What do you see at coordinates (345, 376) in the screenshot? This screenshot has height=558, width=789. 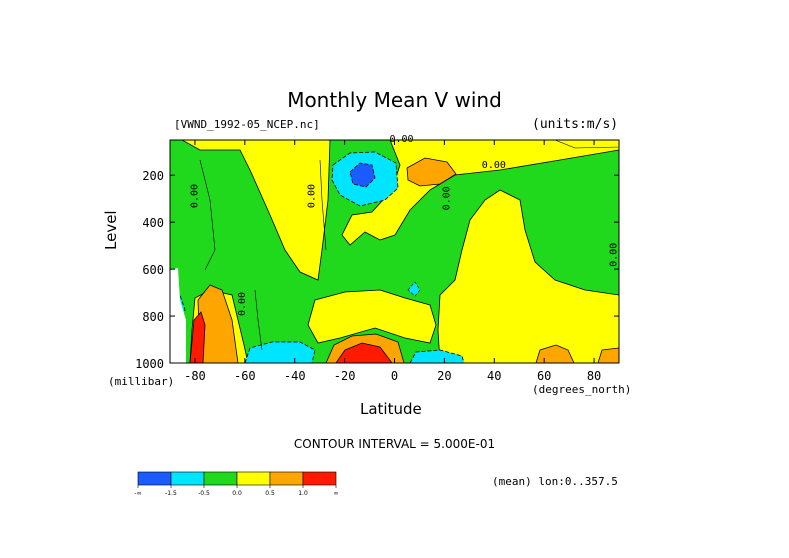 I see `x-tick-label: -20` at bounding box center [345, 376].